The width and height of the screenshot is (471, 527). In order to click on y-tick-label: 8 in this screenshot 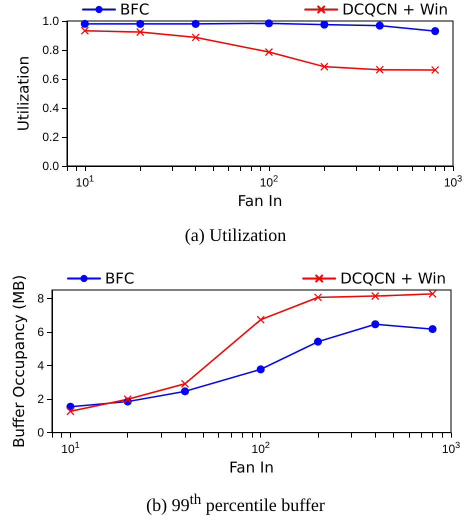, I will do `click(40, 298)`.